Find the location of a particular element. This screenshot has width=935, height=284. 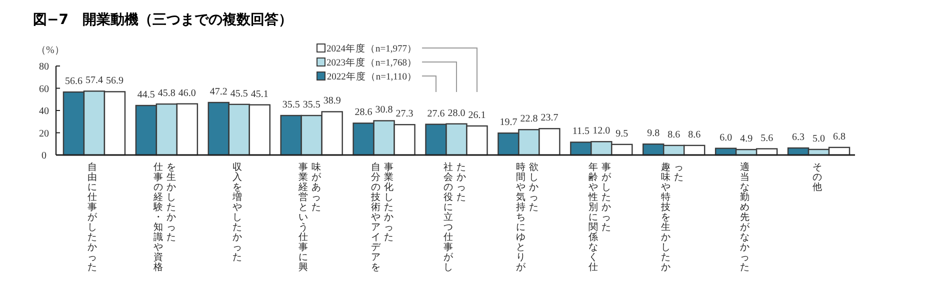

data-label: 4.9 is located at coordinates (746, 139).